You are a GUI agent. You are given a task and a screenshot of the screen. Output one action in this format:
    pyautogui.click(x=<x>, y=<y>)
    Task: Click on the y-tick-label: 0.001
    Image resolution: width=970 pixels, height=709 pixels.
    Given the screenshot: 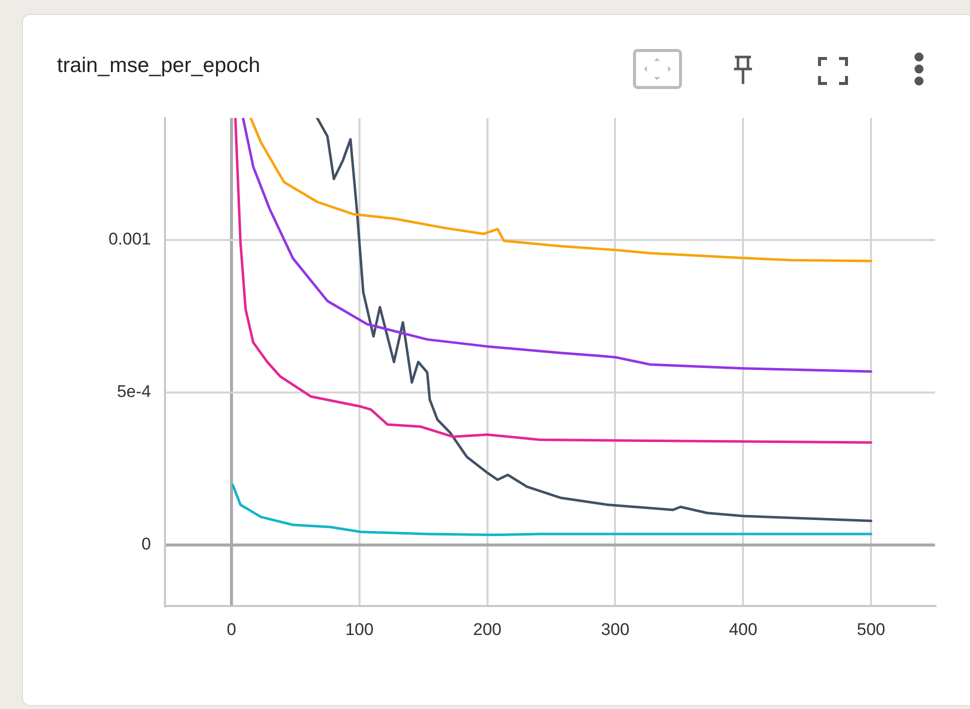 What is the action you would take?
    pyautogui.click(x=129, y=239)
    